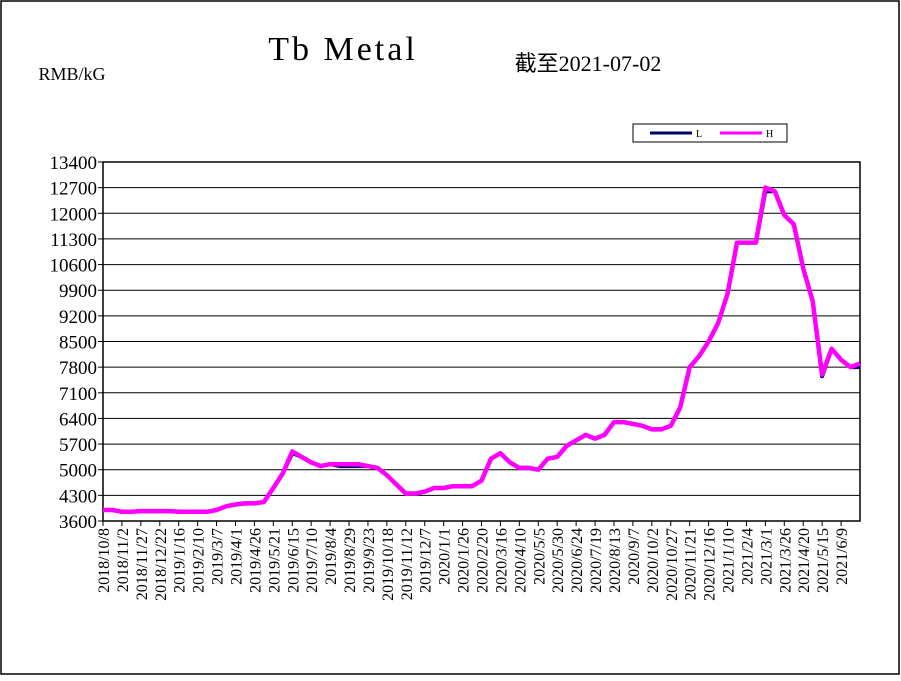  Describe the element at coordinates (236, 556) in the screenshot. I see `x-tick-label: 2019/4/1` at that location.